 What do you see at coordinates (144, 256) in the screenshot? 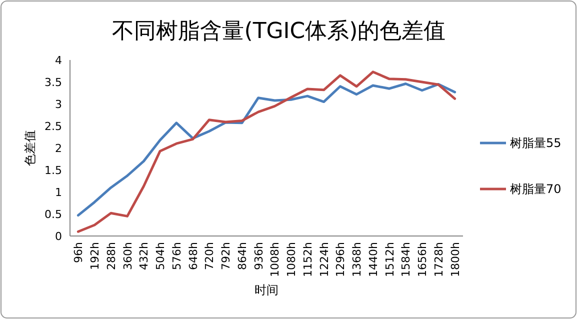
I see `x-tick-label: 432h` at bounding box center [144, 256].